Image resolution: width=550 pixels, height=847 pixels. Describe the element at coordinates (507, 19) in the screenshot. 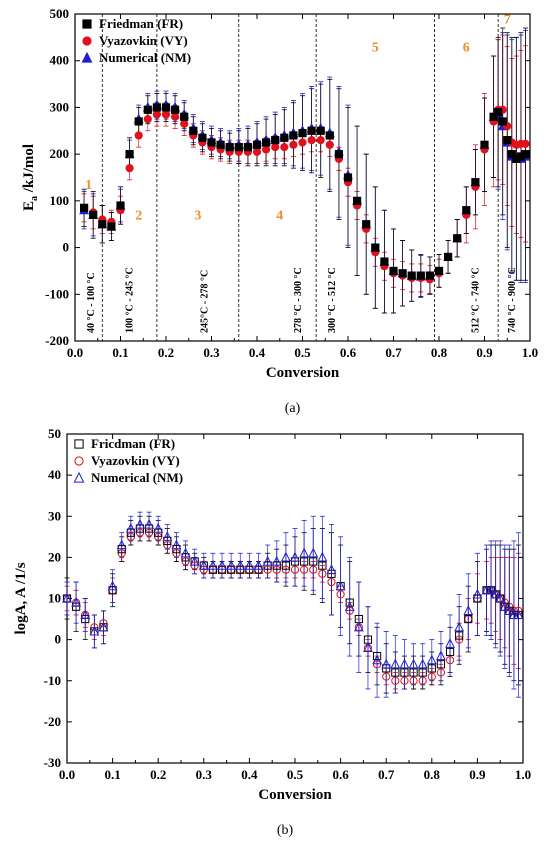

I see `region-number: 7` at that location.